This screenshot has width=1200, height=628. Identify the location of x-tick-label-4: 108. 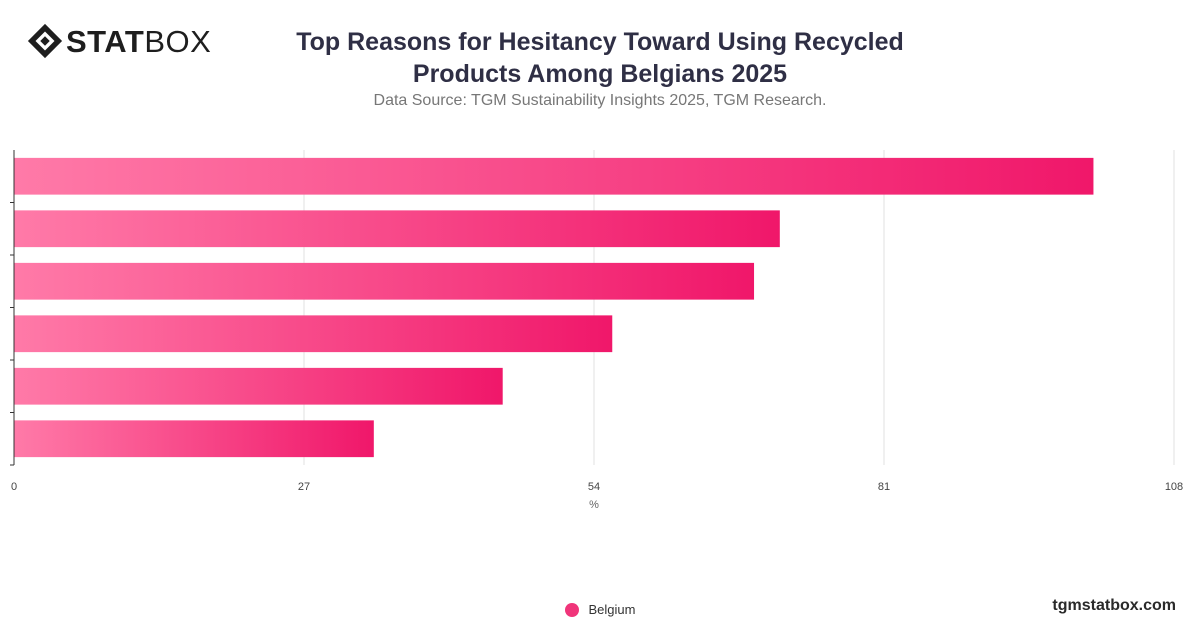
(1174, 487).